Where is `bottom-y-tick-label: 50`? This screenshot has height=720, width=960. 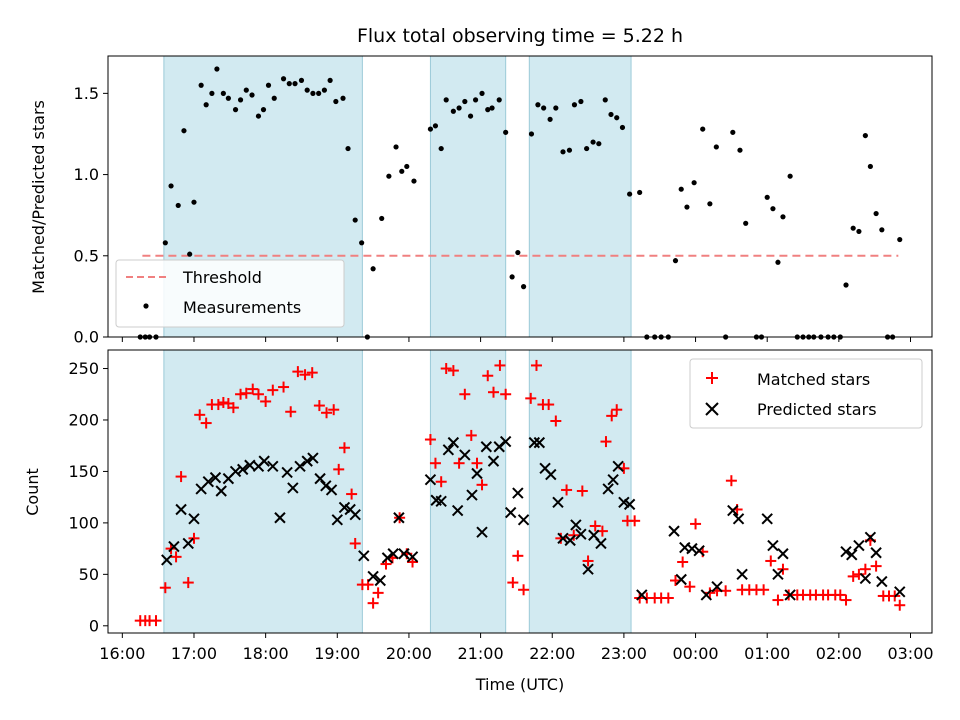
bottom-y-tick-label: 50 is located at coordinates (89, 574).